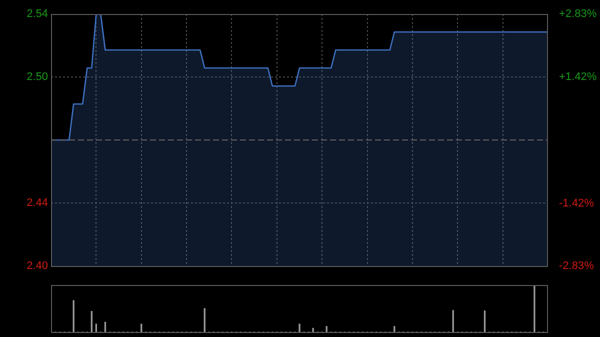 Image resolution: width=600 pixels, height=337 pixels. I want to click on y2-tick-label: +2.83%, so click(578, 14).